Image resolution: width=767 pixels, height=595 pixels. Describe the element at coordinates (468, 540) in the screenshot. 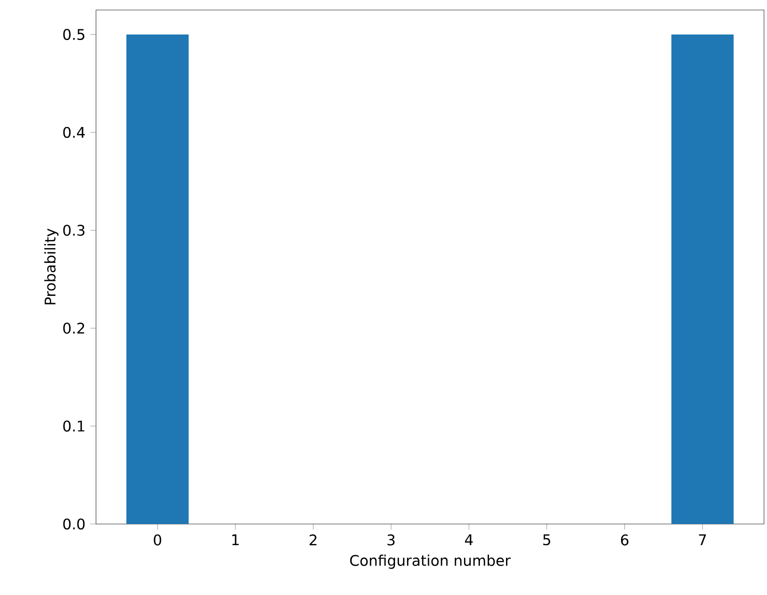

I see `x-tick-label: 4` at that location.